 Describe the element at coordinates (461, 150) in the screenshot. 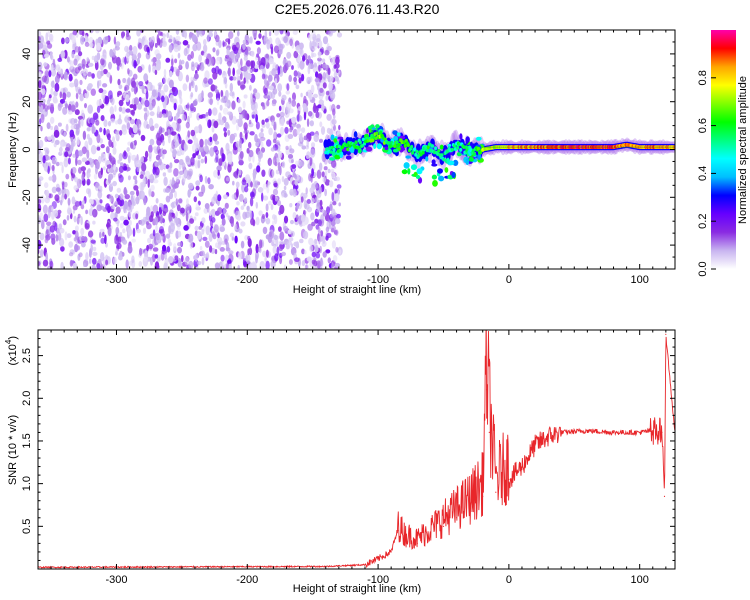

I see `signal-core` at that location.